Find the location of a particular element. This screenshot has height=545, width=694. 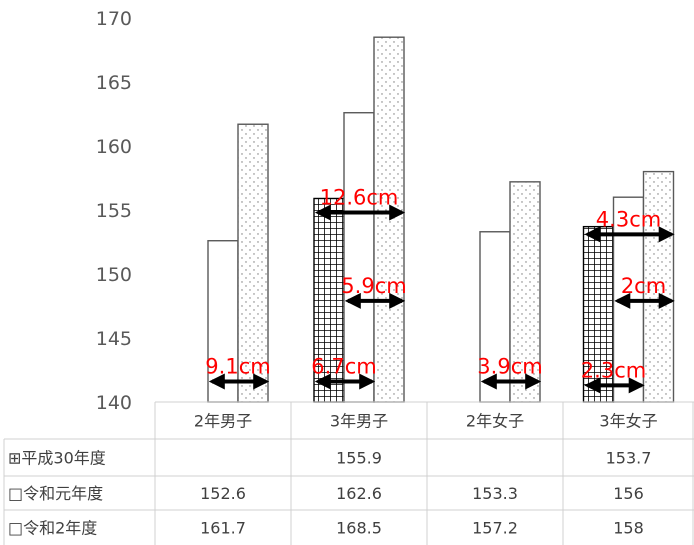

difference-label: 9.1cm is located at coordinates (237, 367).